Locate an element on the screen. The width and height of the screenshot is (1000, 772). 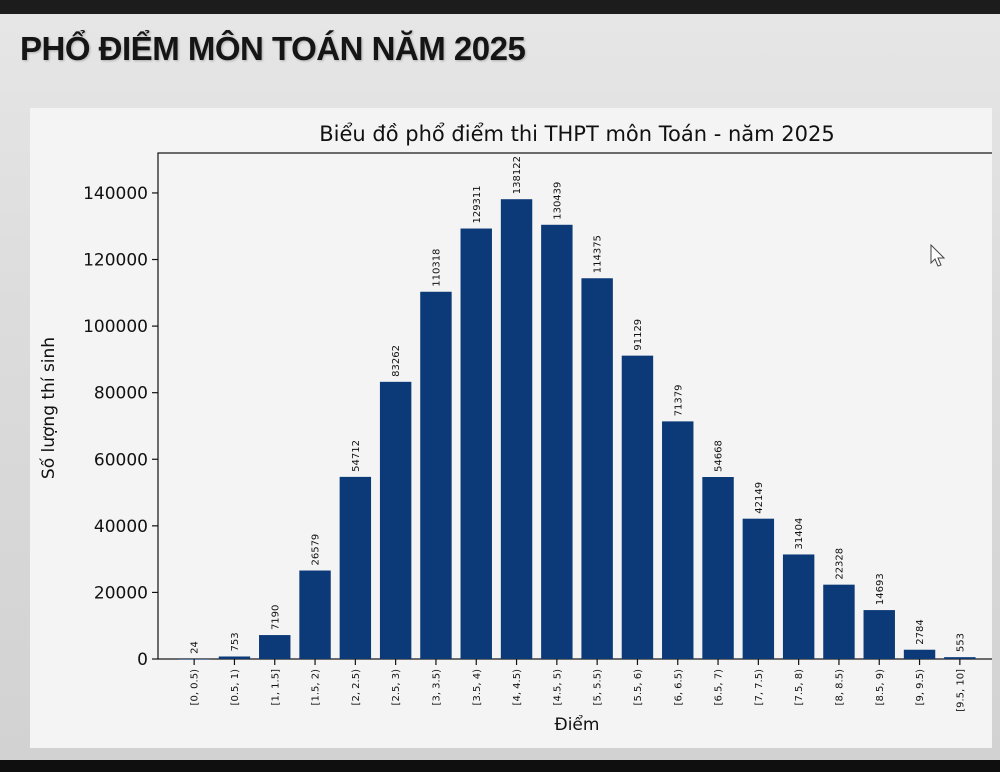
bar-value-label: 2784 is located at coordinates (920, 631).